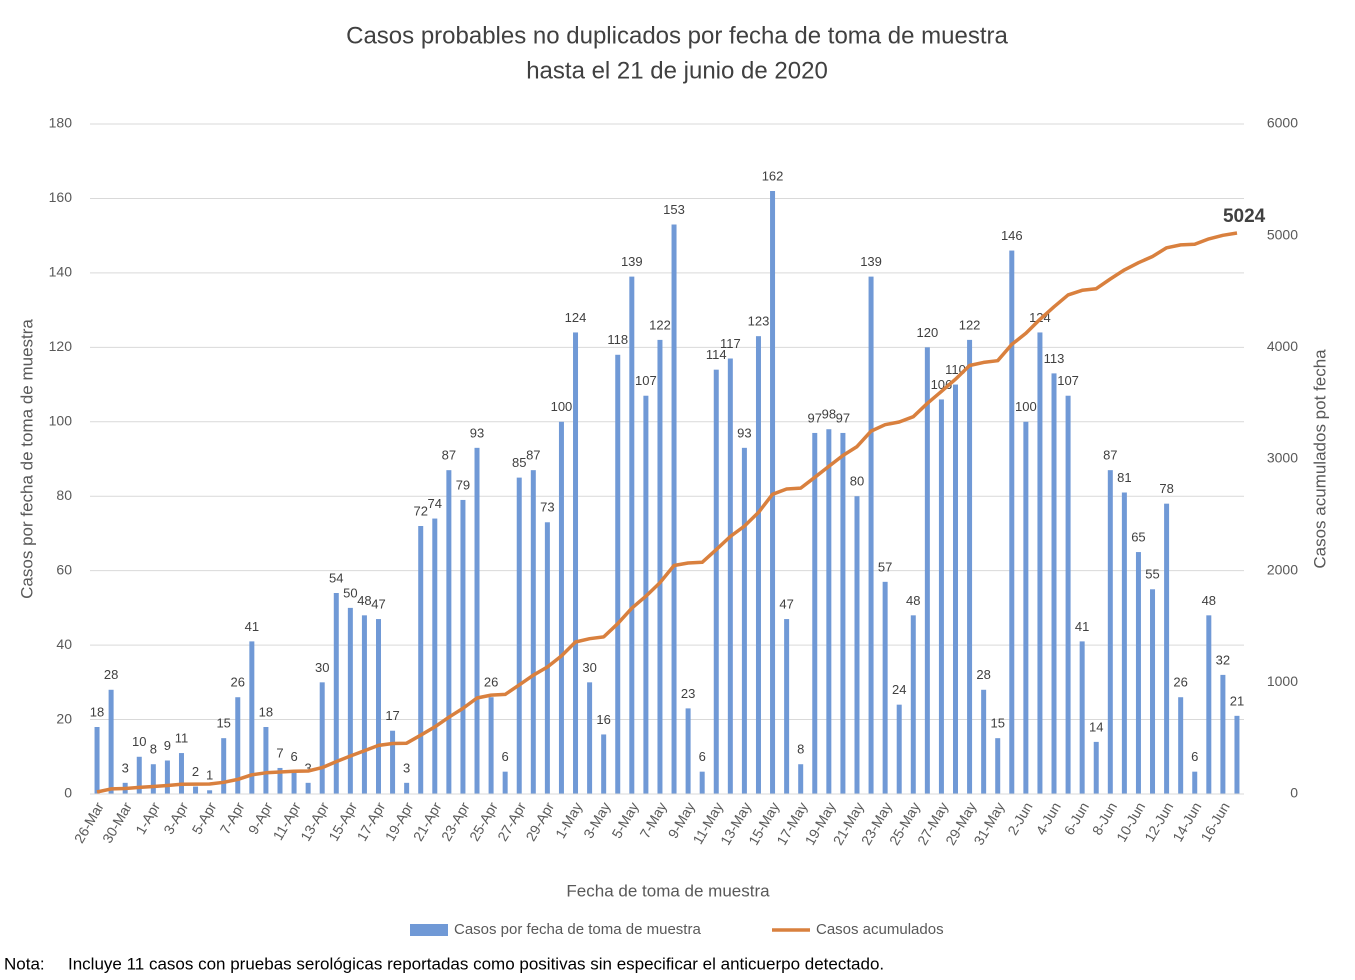 Image resolution: width=1355 pixels, height=980 pixels. Describe the element at coordinates (1244, 216) in the screenshot. I see `line-end-label: 5024` at that location.